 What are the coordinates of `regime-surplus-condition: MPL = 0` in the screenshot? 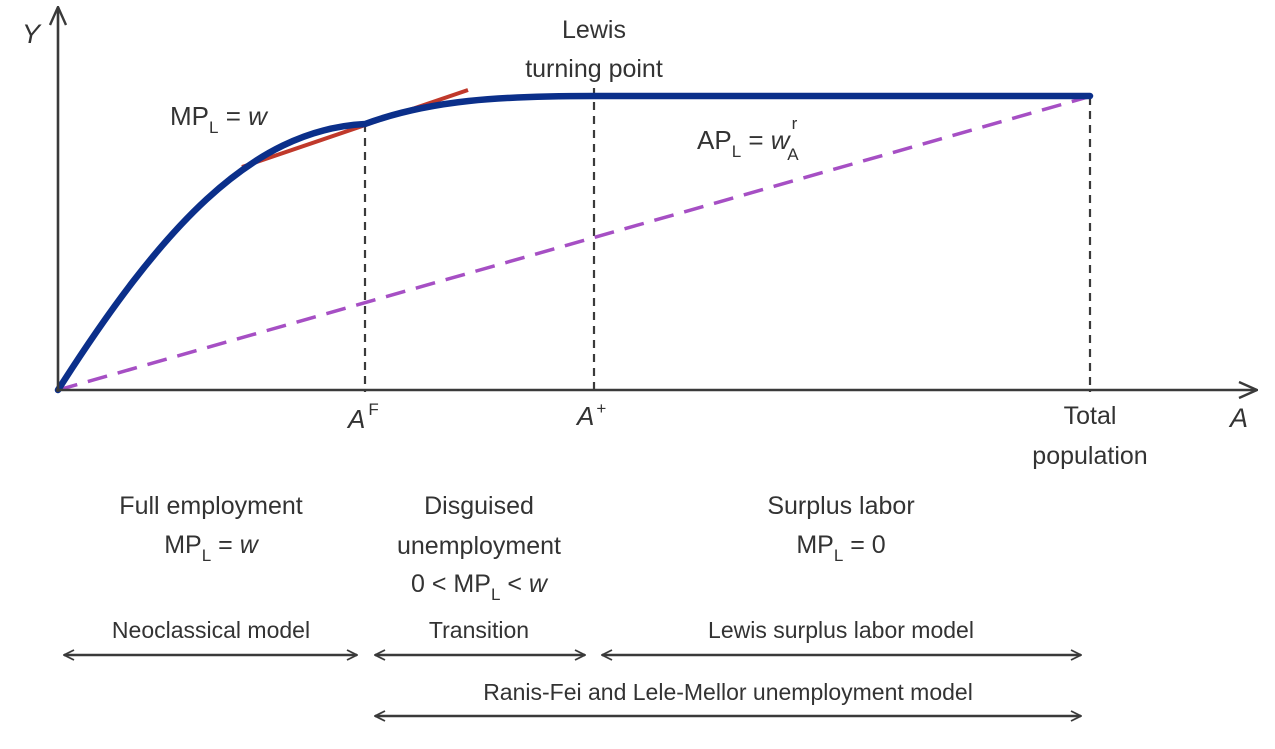 It's located at (840, 548).